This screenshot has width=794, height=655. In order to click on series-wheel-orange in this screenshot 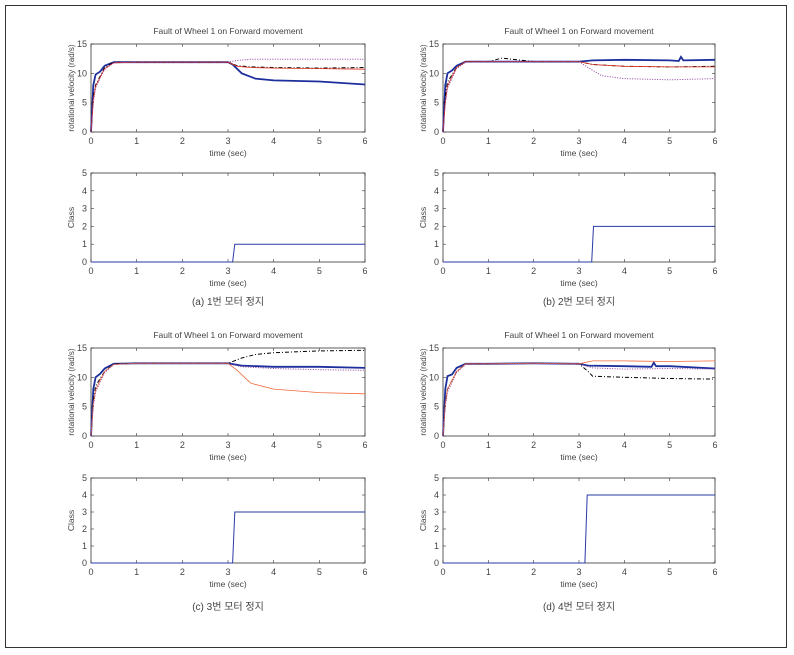, I will do `click(228, 399)`.